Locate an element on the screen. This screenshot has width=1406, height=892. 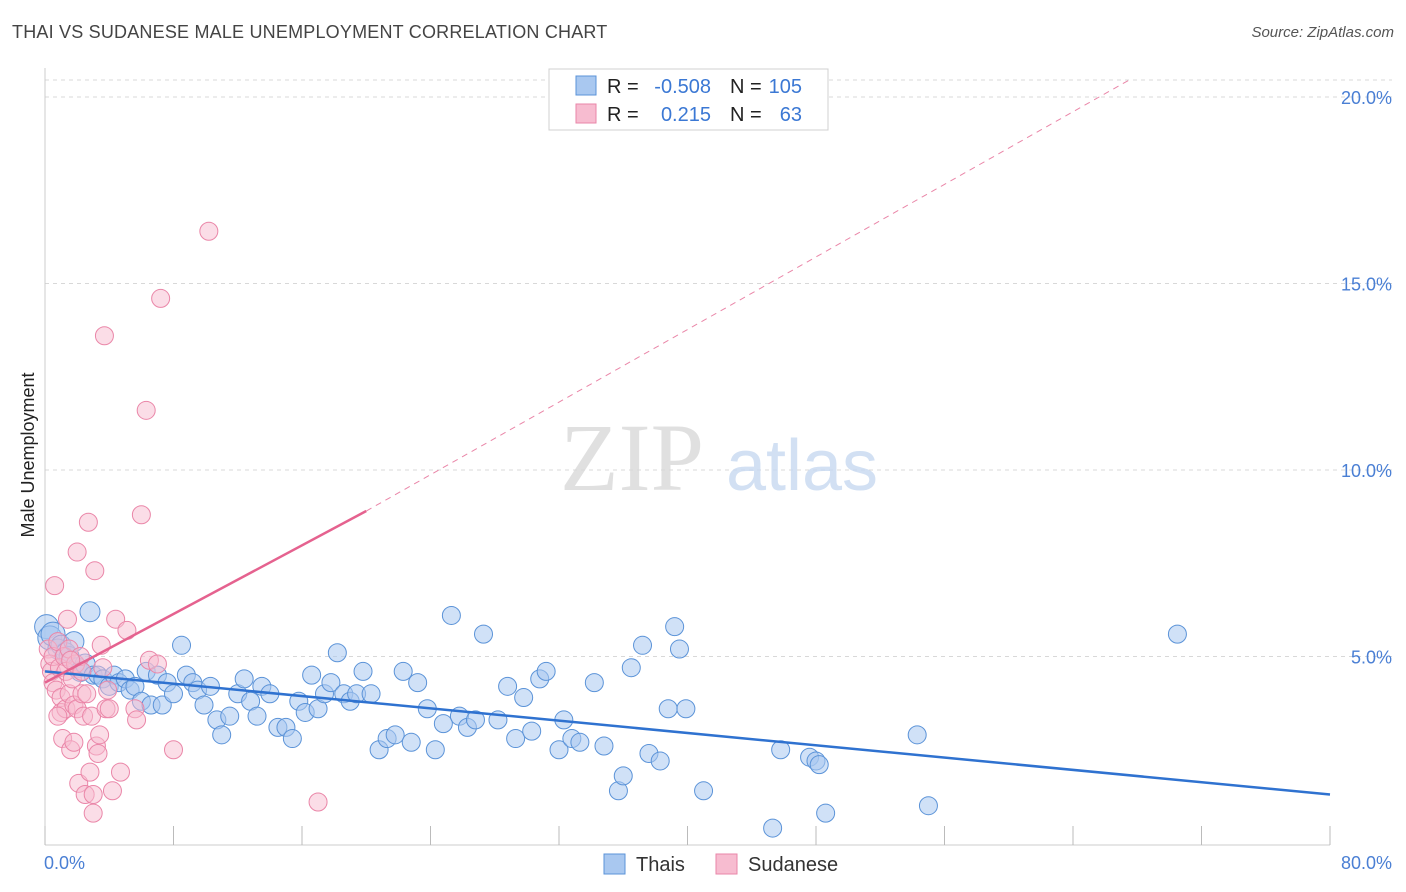
watermark: ZIP atlas is located at coordinates (719, 457).